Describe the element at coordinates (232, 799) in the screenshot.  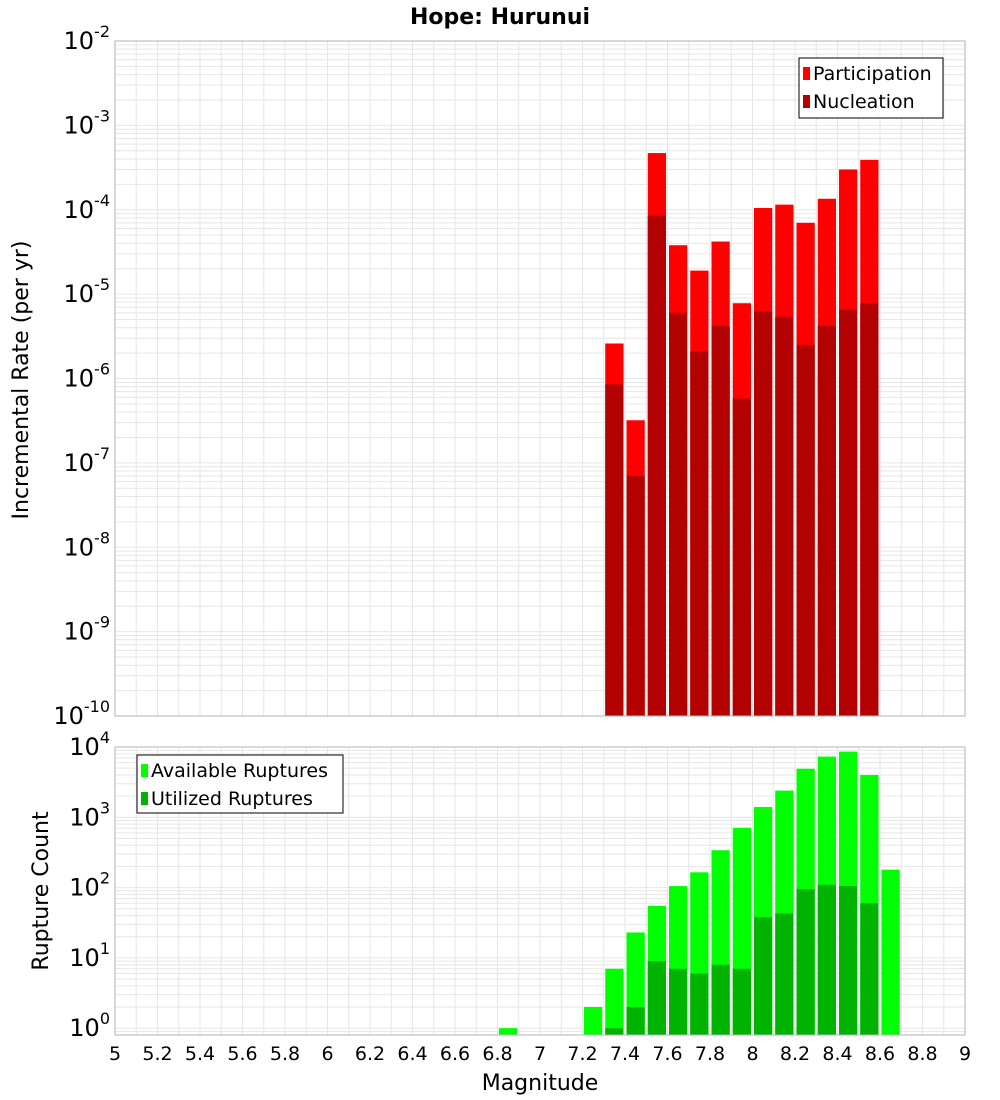
I see `legend-label: Utilized Ruptures` at that location.